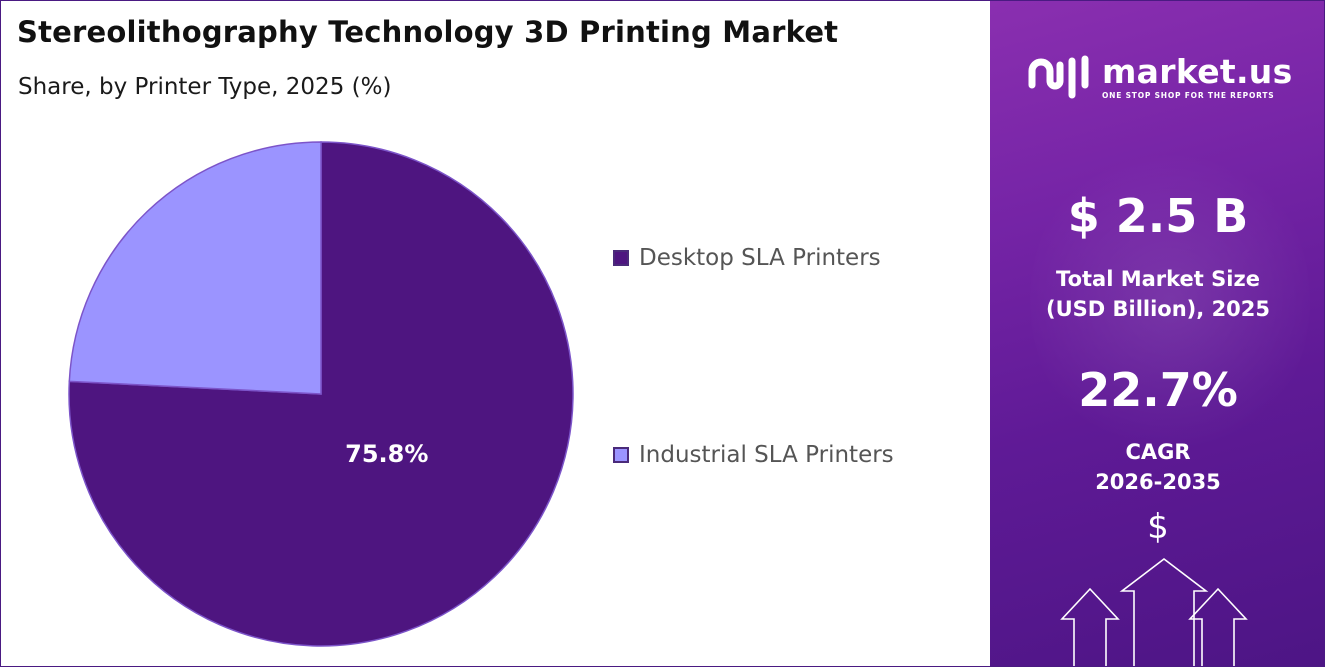 Image resolution: width=1325 pixels, height=667 pixels. I want to click on legend-swatch-industrial, so click(621, 455).